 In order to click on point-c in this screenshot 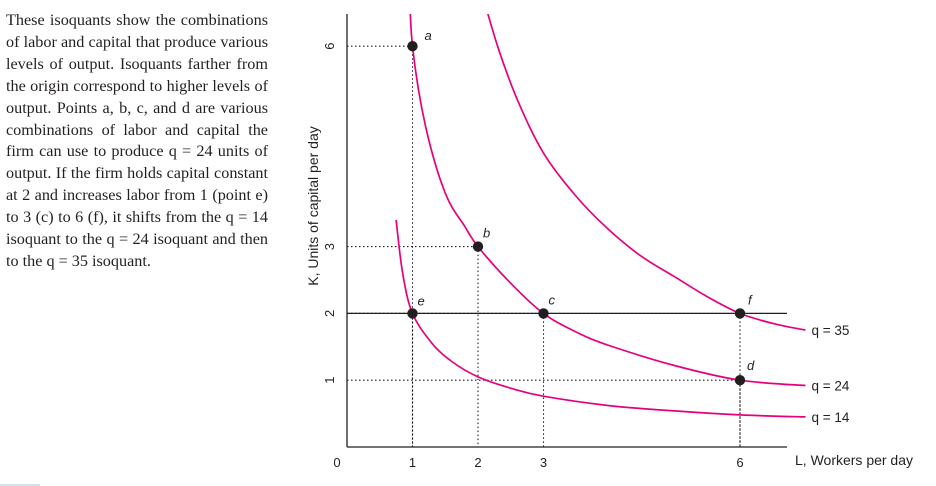, I will do `click(543, 313)`.